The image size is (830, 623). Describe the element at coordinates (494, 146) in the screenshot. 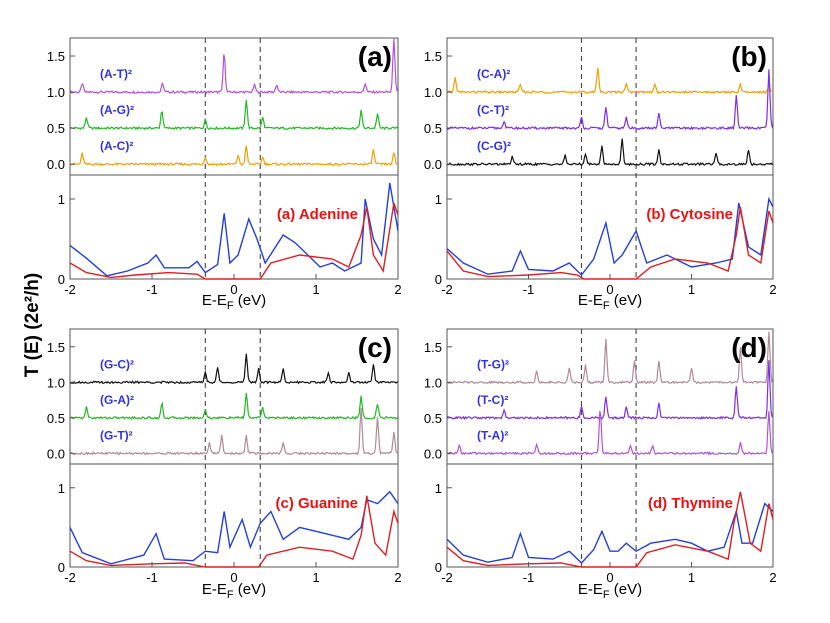

I see `series-label: (C-G)²` at that location.